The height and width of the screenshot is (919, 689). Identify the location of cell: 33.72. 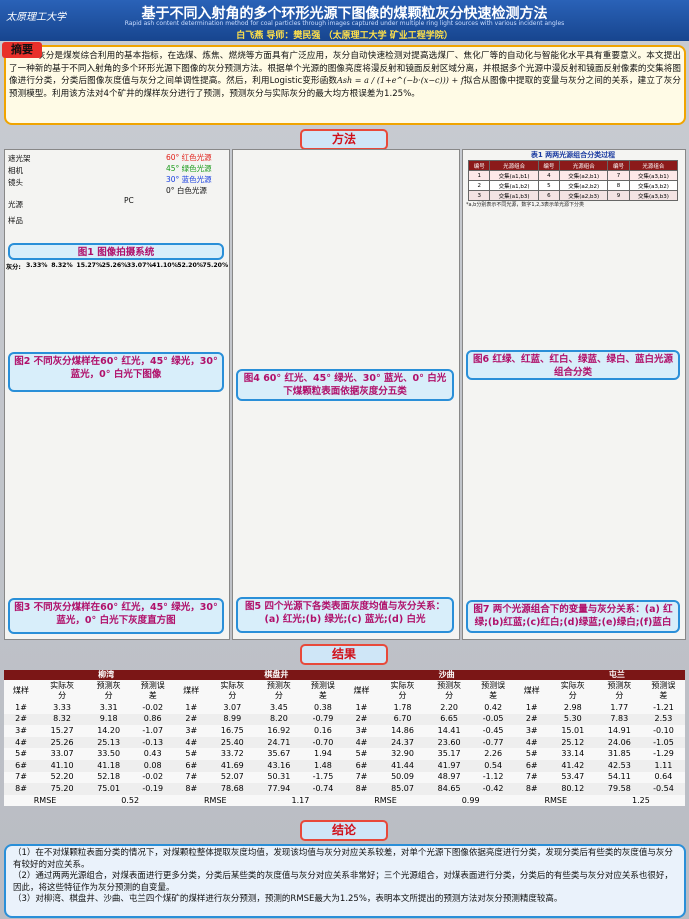
(232, 754).